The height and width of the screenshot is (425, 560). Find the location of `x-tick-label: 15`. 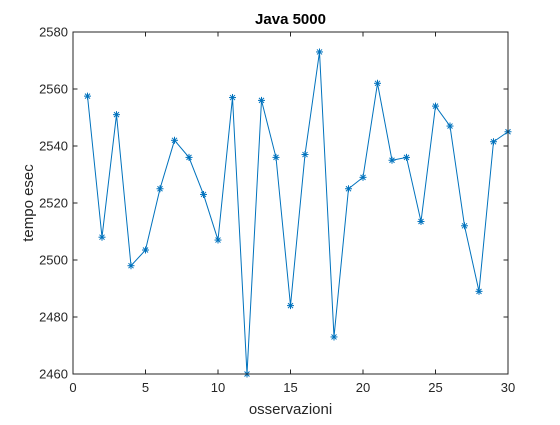

x-tick-label: 15 is located at coordinates (290, 387).